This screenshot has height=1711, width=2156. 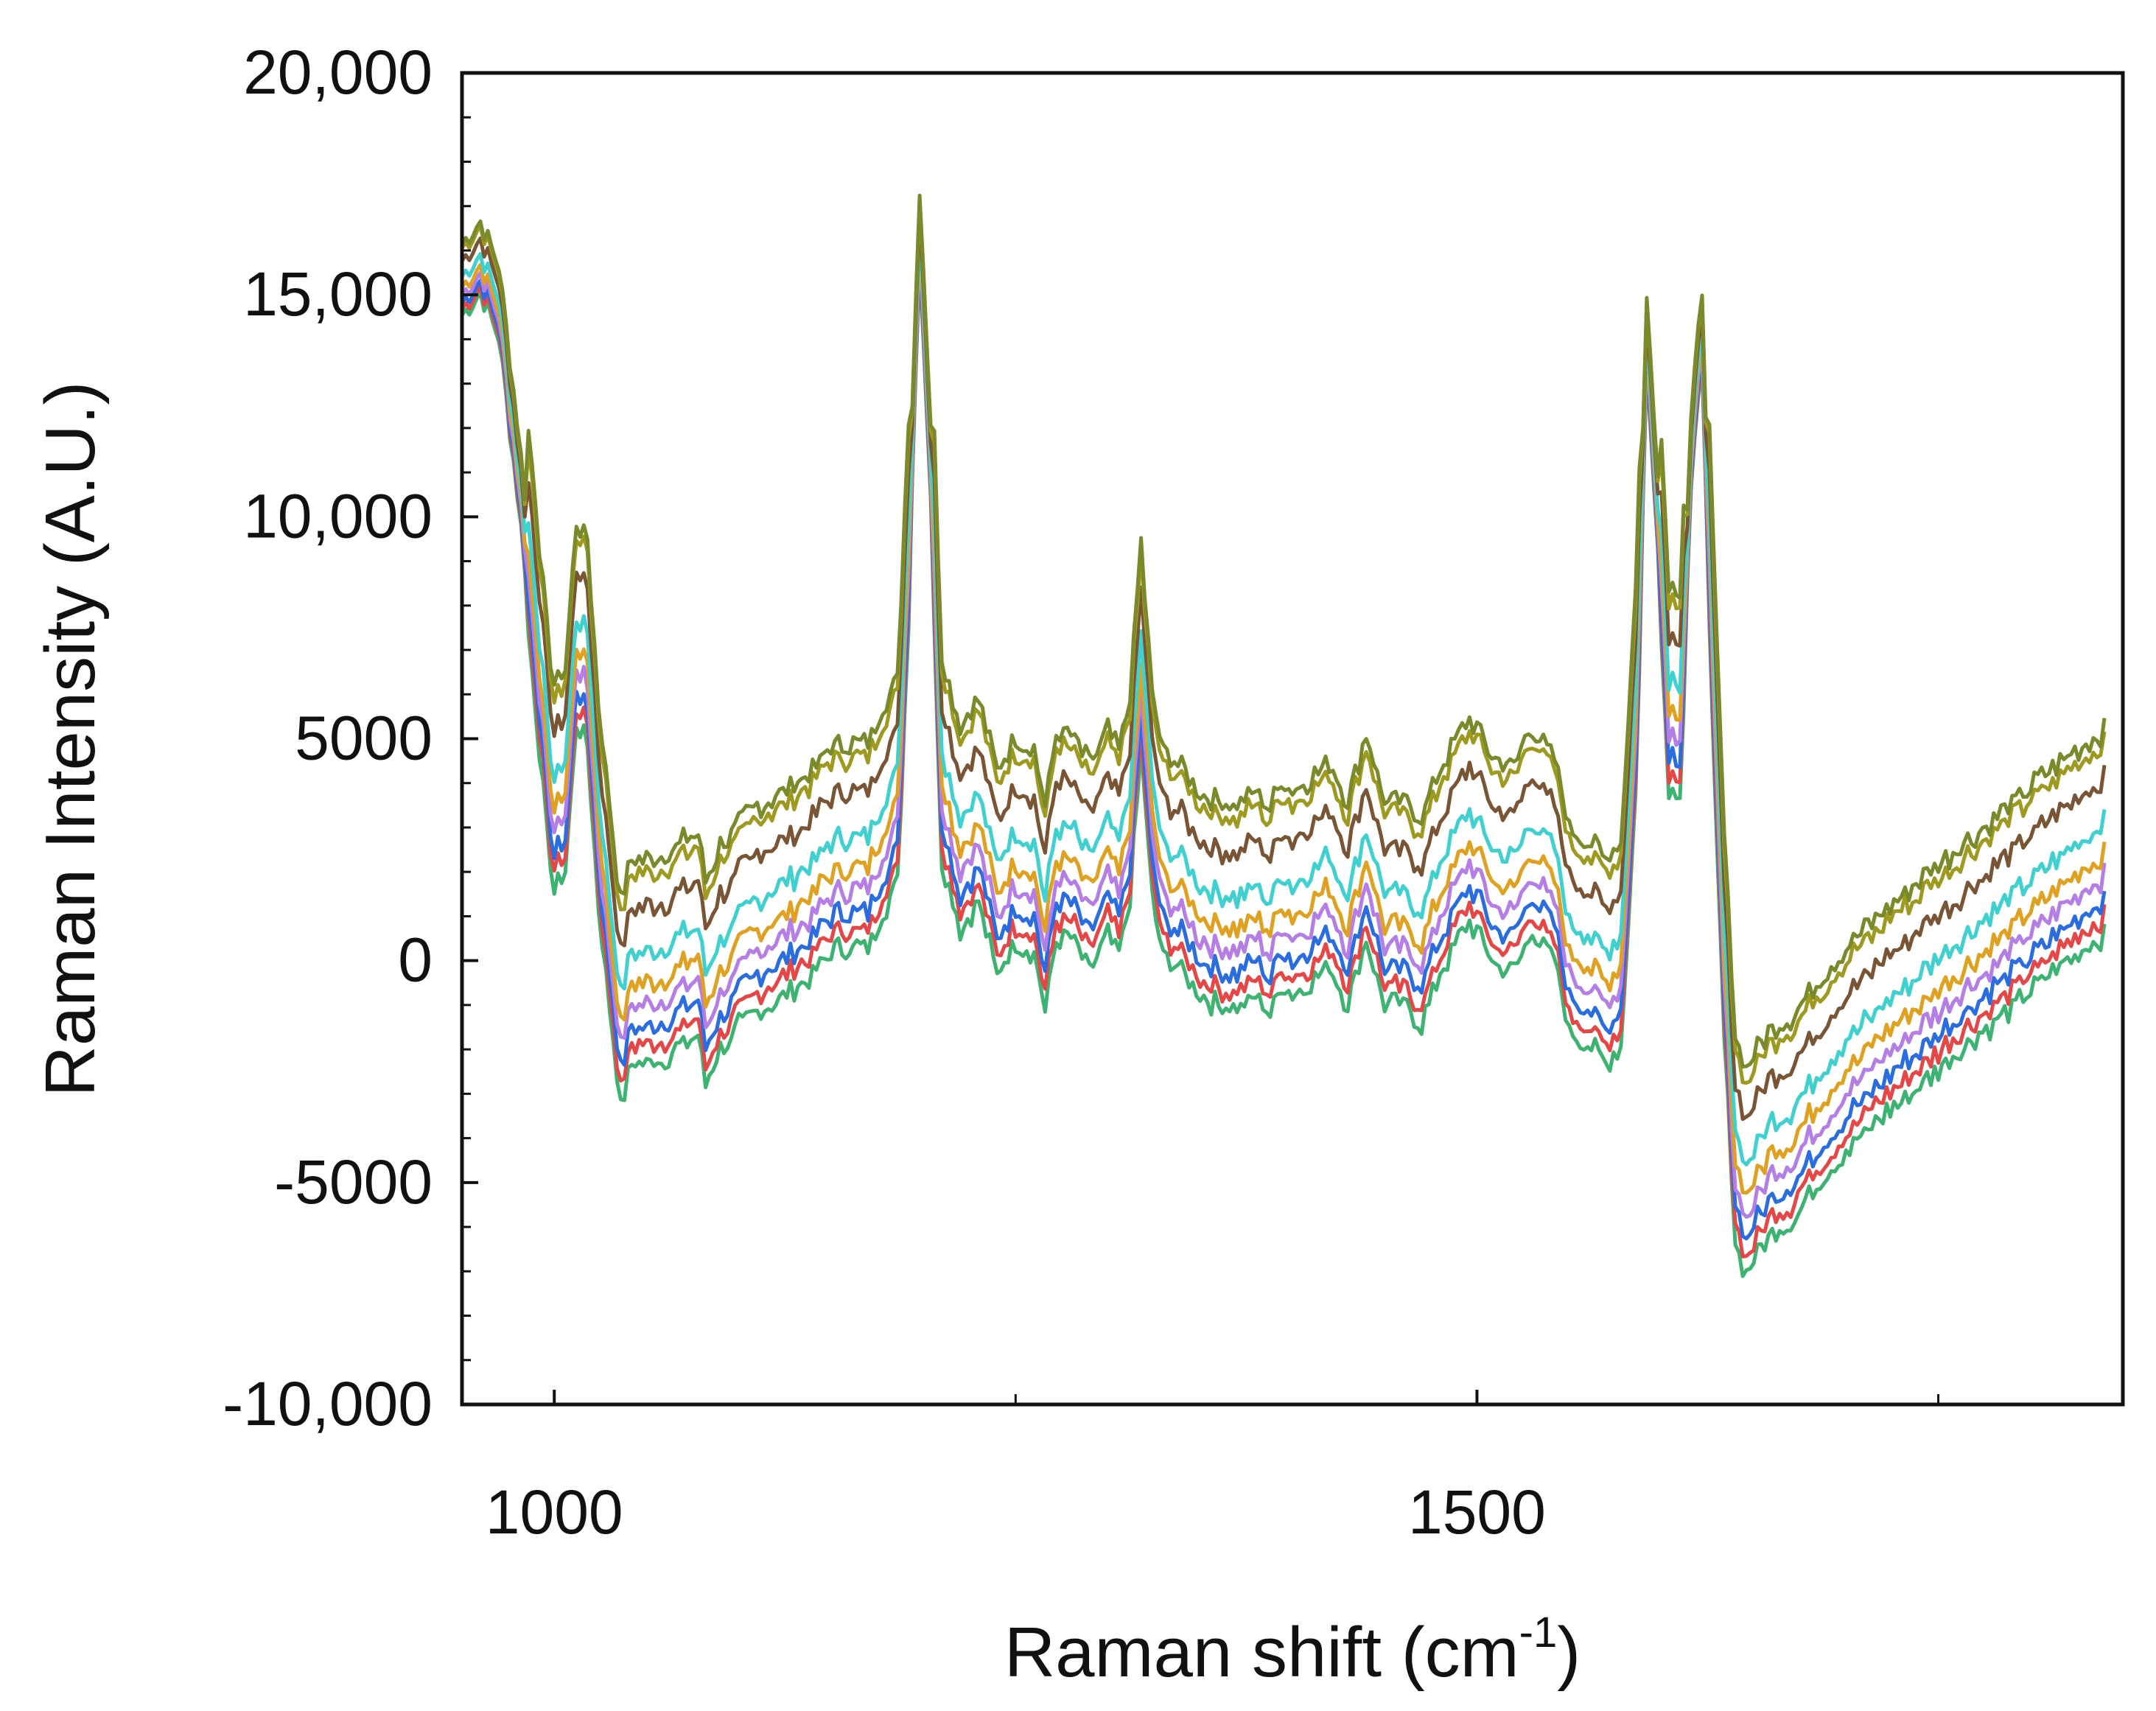 I want to click on y-tick-label: -10,000, so click(x=328, y=1403).